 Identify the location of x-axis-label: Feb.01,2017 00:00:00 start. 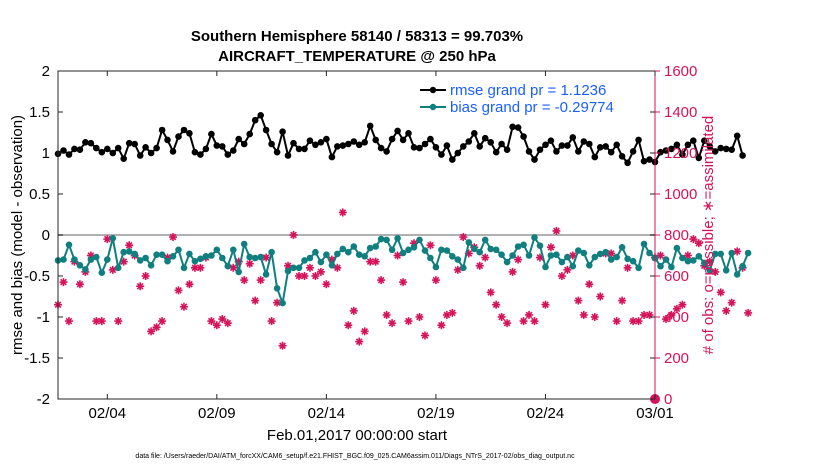
(357, 435).